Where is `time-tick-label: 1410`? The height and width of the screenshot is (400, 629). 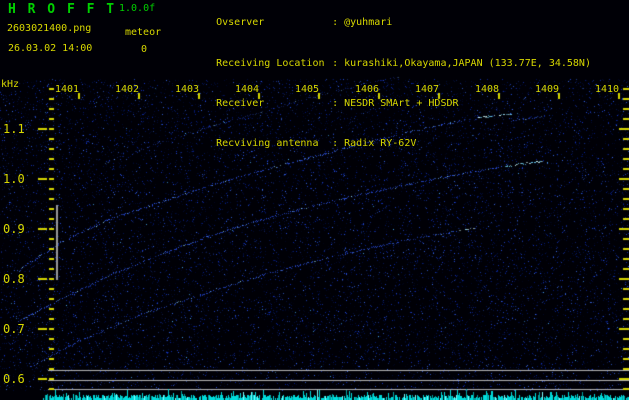
time-tick-label: 1410 is located at coordinates (607, 89).